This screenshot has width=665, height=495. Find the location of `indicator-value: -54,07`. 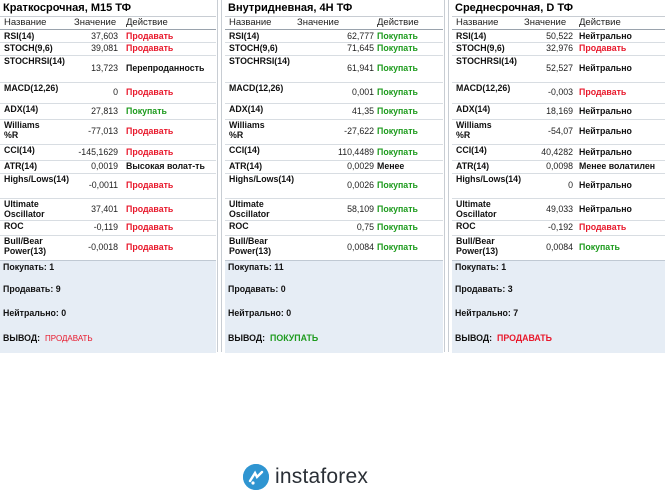

indicator-value: -54,07 is located at coordinates (560, 131).